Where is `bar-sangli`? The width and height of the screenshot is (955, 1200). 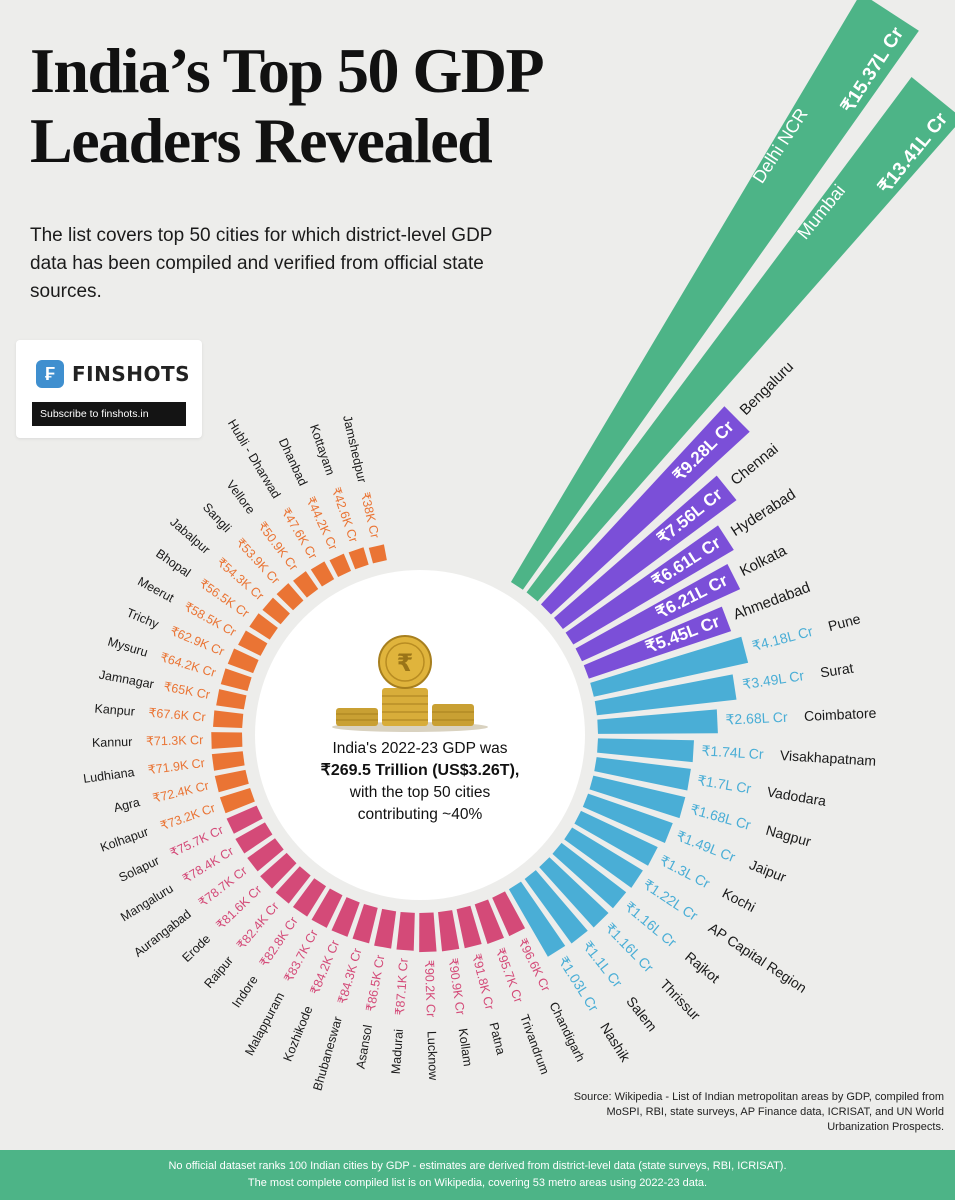
bar-sangli is located at coordinates (290, 597).